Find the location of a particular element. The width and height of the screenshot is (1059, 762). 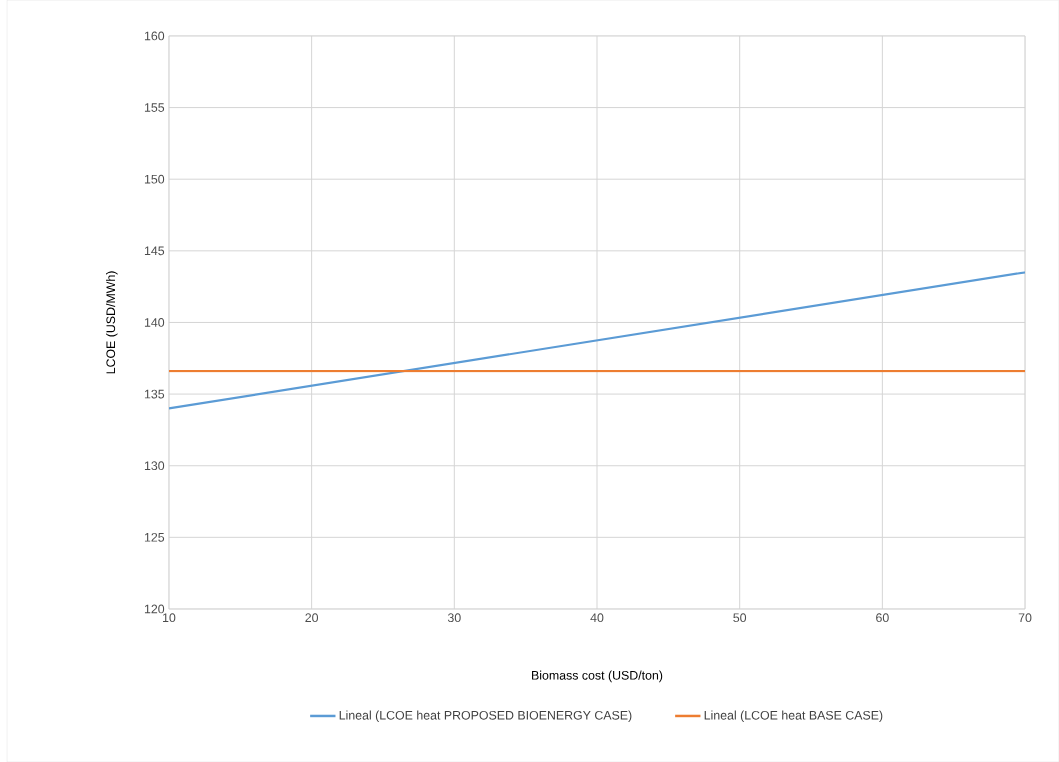

x-tick-label: 50 is located at coordinates (740, 617).